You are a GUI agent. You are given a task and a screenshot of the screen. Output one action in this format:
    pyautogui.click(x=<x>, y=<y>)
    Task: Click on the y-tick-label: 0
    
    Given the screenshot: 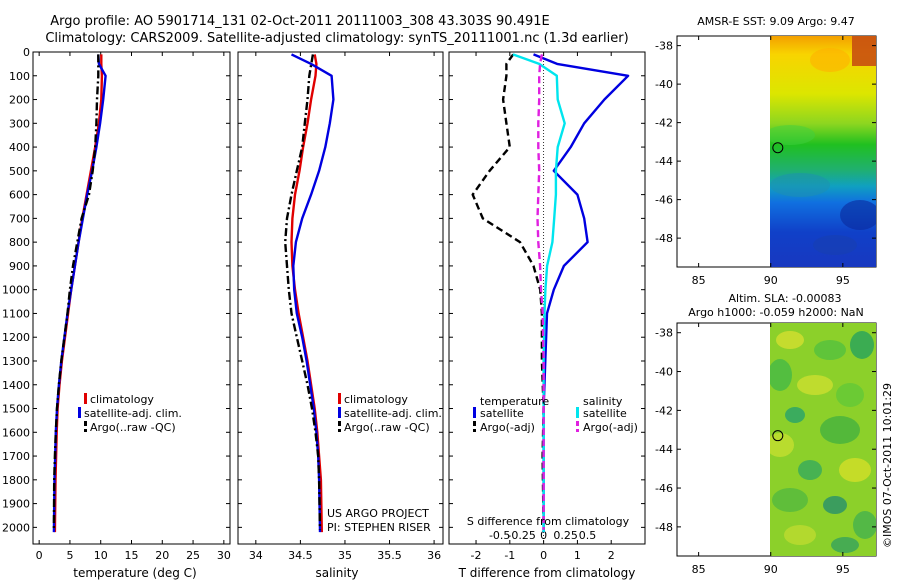 What is the action you would take?
    pyautogui.click(x=26, y=52)
    